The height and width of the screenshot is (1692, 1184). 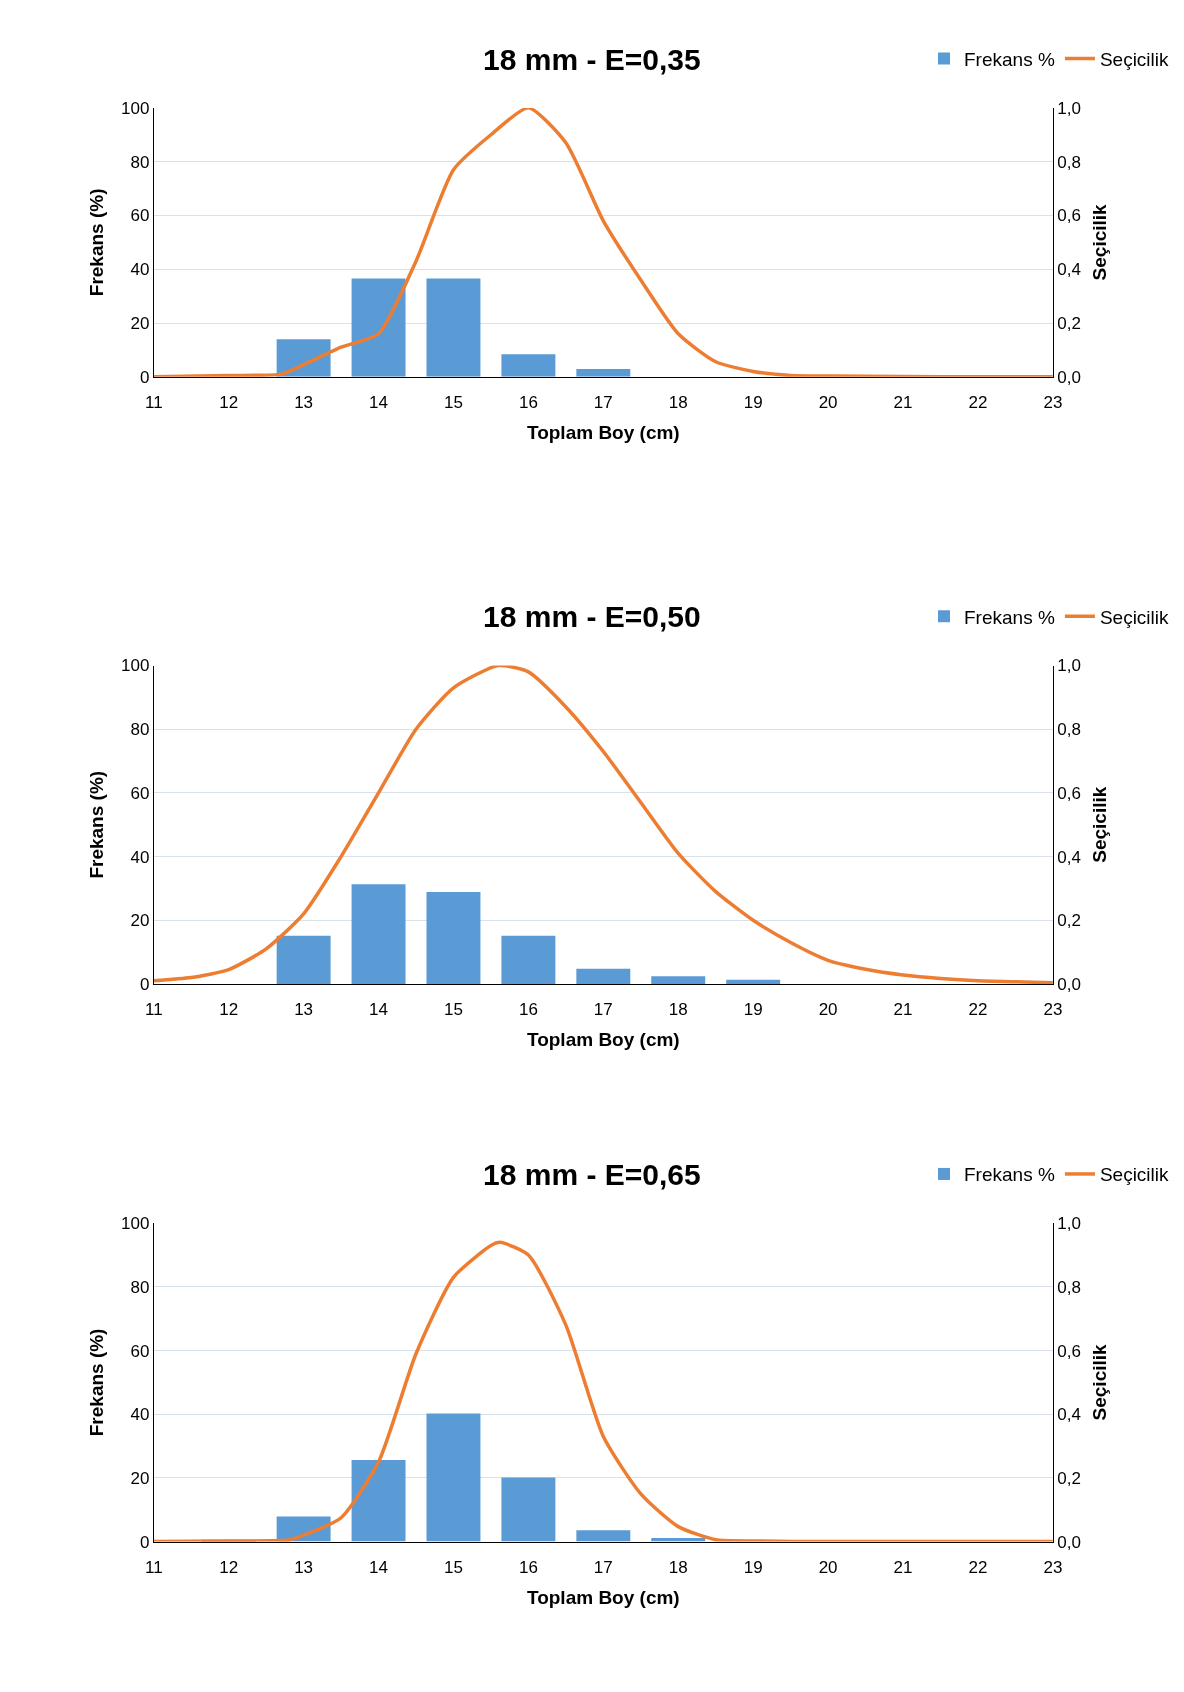 I want to click on chart-title: 18 mm - E=0,50, so click(x=592, y=616).